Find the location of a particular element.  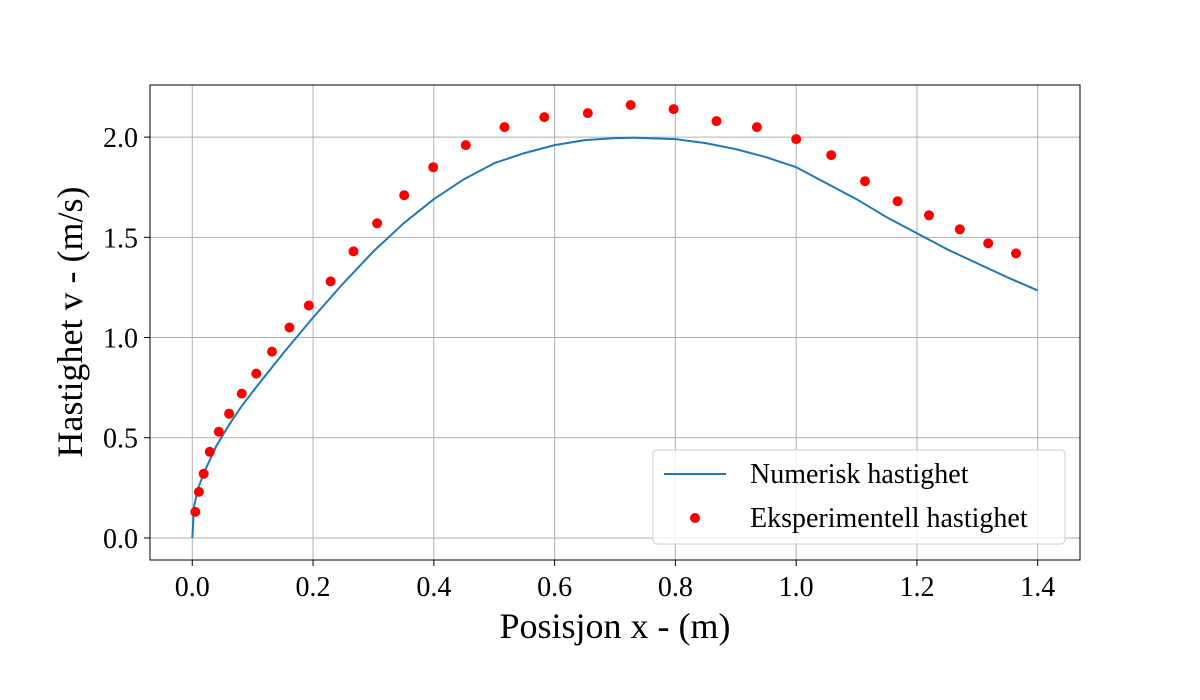

legend-marker-swatch is located at coordinates (695, 518).